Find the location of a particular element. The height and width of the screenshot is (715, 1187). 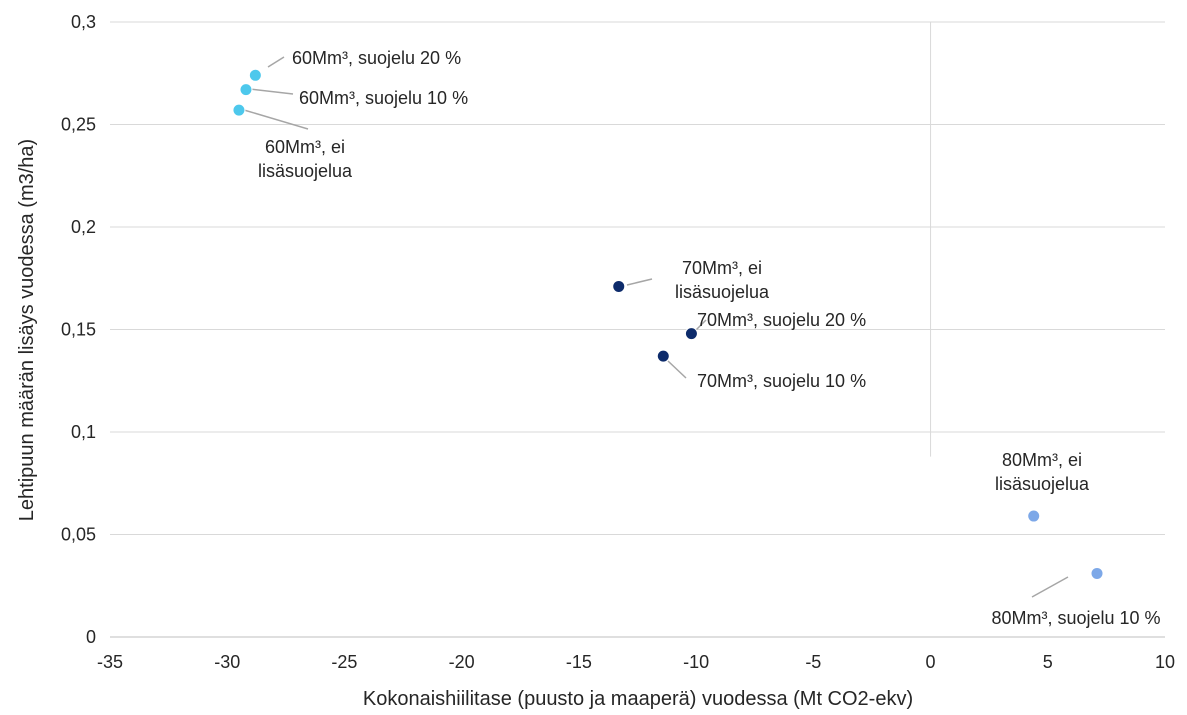

x-tick-label: -10 is located at coordinates (696, 662).